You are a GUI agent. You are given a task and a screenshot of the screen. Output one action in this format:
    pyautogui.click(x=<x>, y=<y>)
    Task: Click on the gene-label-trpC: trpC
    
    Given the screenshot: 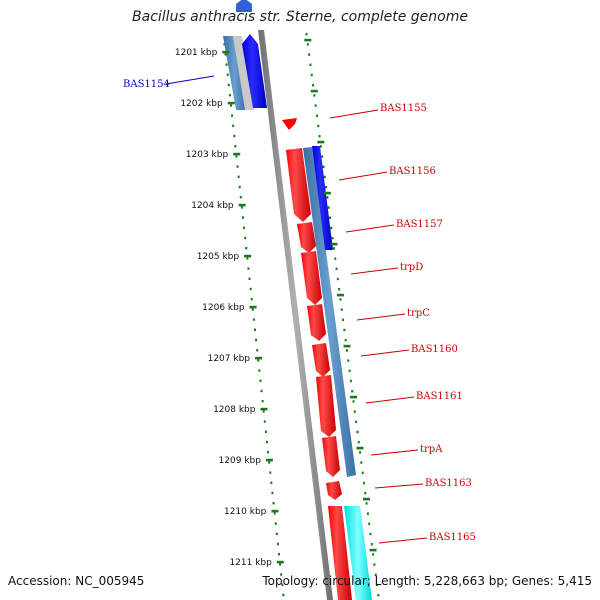 What is the action you would take?
    pyautogui.click(x=418, y=313)
    